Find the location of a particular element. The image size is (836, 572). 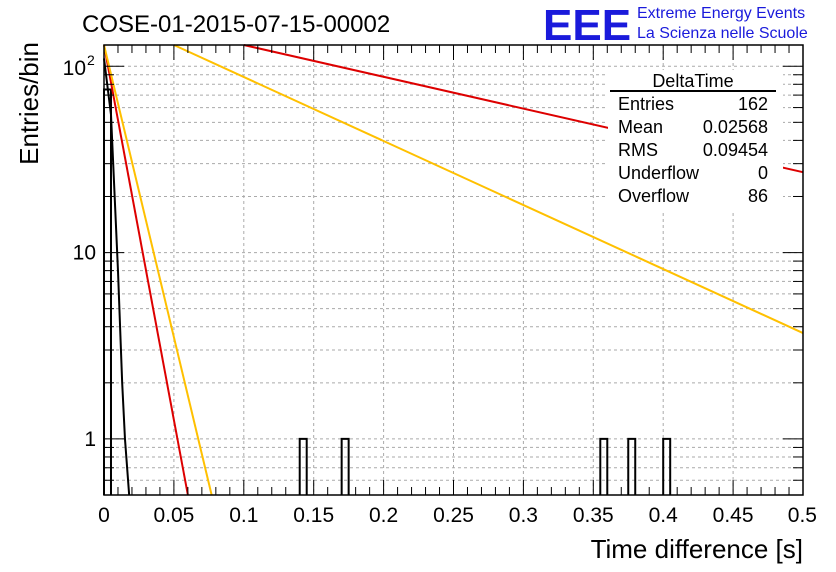

stats-row-value: 86 is located at coordinates (758, 196).